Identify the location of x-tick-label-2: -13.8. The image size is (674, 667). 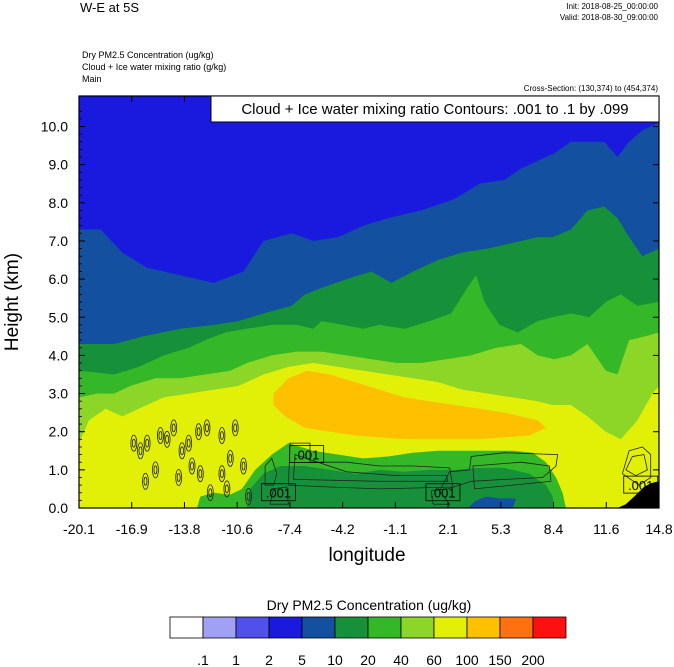
(184, 529).